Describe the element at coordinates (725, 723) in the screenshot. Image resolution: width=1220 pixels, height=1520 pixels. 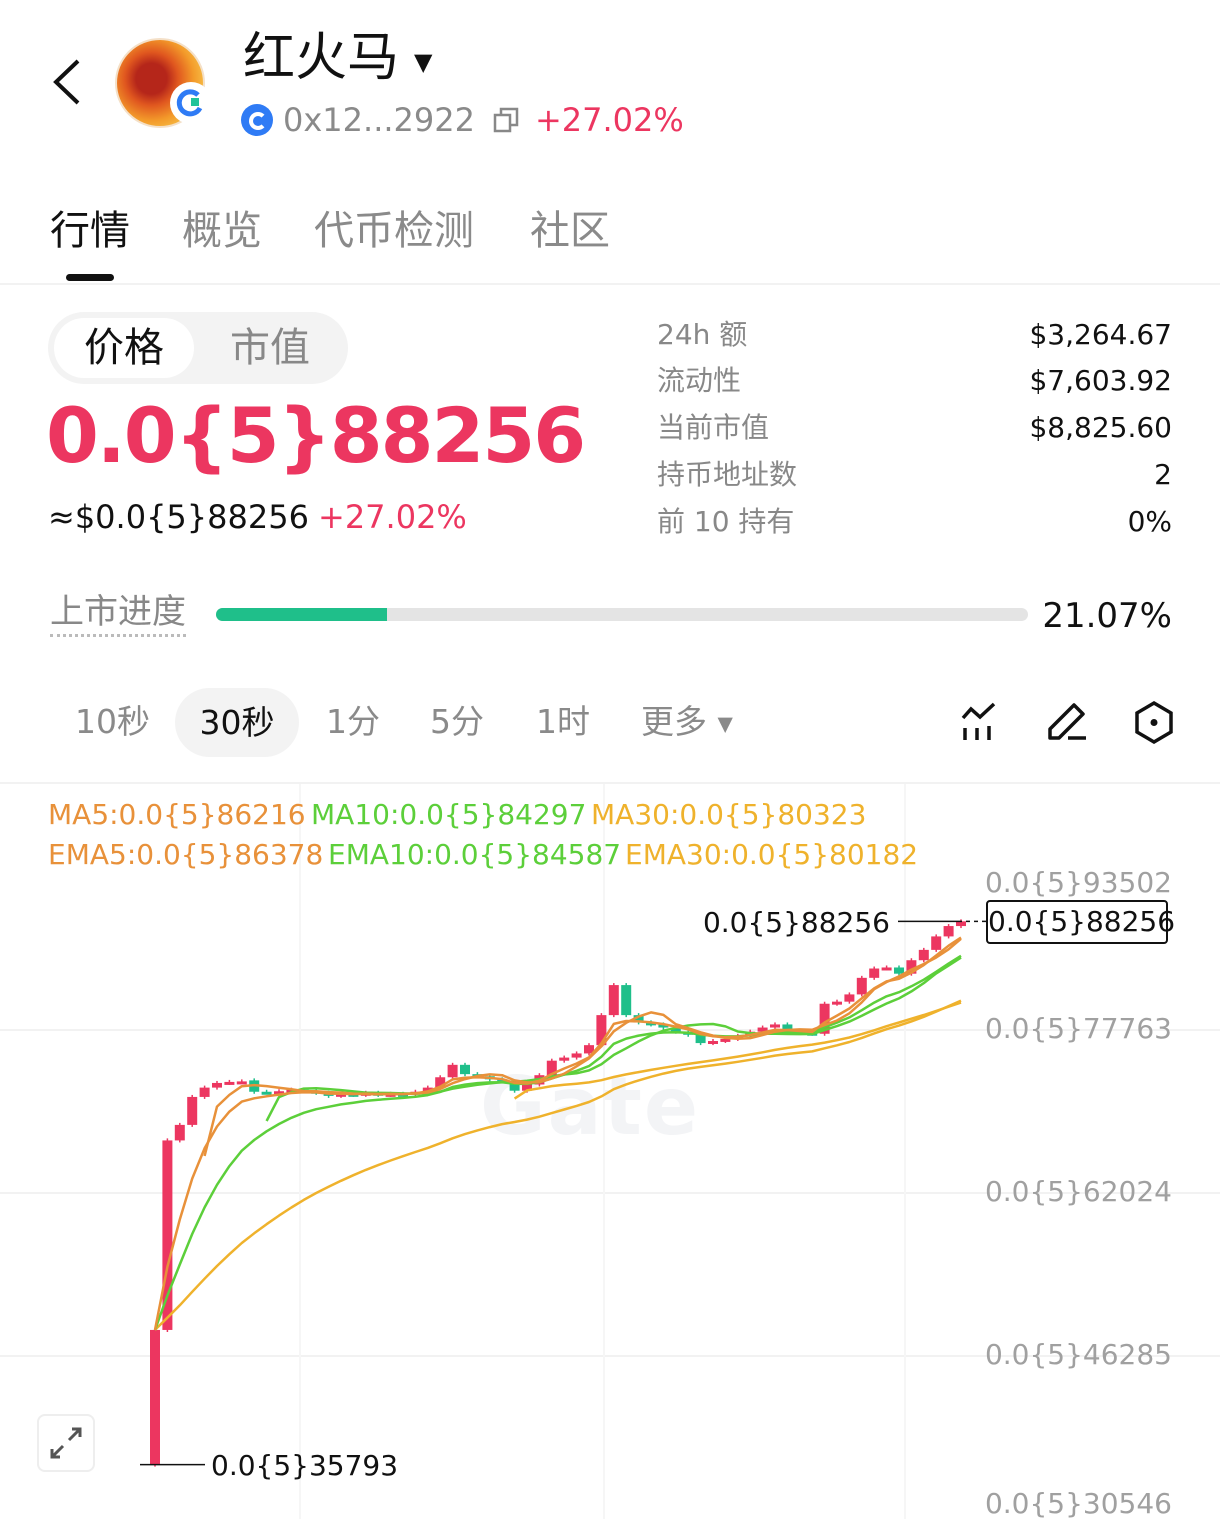
I see `more-caret-icon: ▼` at that location.